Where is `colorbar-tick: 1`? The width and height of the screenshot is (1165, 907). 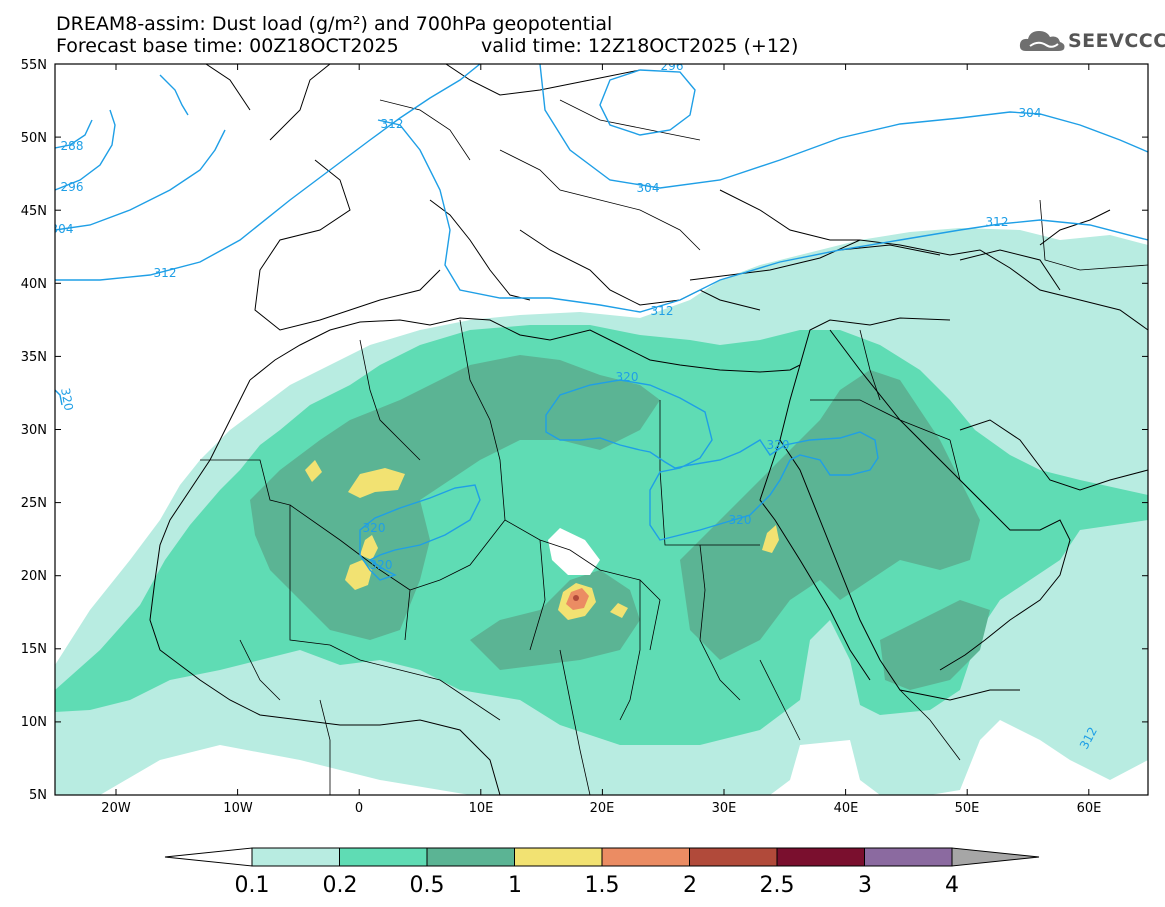 colorbar-tick: 1 is located at coordinates (515, 885).